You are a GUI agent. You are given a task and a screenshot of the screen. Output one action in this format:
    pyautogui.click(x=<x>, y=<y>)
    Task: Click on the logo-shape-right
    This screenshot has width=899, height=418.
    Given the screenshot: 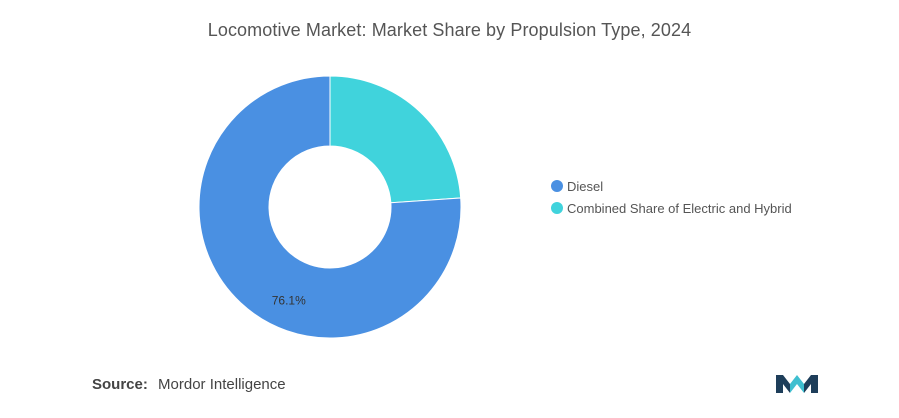 What is the action you would take?
    pyautogui.click(x=811, y=384)
    